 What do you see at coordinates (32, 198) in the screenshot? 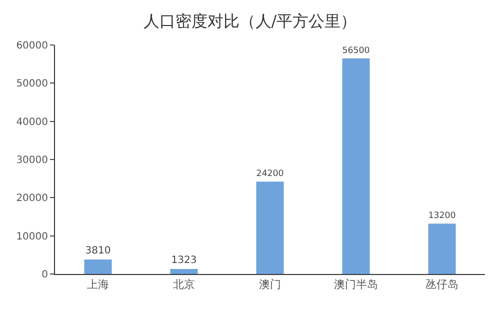
I see `y-tick-label: 20000` at bounding box center [32, 198].